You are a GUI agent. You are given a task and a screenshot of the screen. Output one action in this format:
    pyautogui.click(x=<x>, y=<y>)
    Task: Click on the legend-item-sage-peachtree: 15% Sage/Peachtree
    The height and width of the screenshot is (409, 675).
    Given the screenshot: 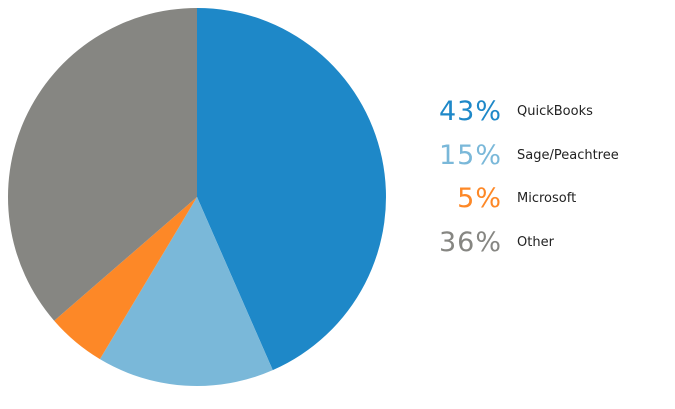 What is the action you would take?
    pyautogui.click(x=545, y=158)
    